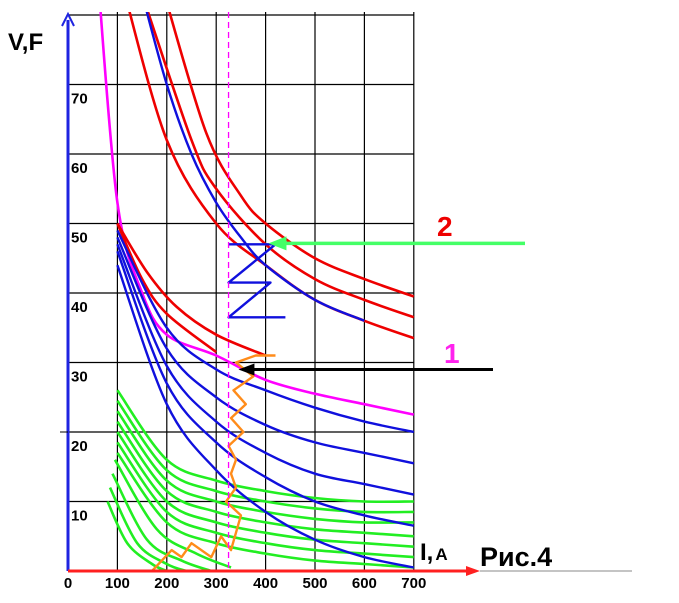 The image size is (679, 603). I want to click on y-tick-label: 20, so click(79, 446).